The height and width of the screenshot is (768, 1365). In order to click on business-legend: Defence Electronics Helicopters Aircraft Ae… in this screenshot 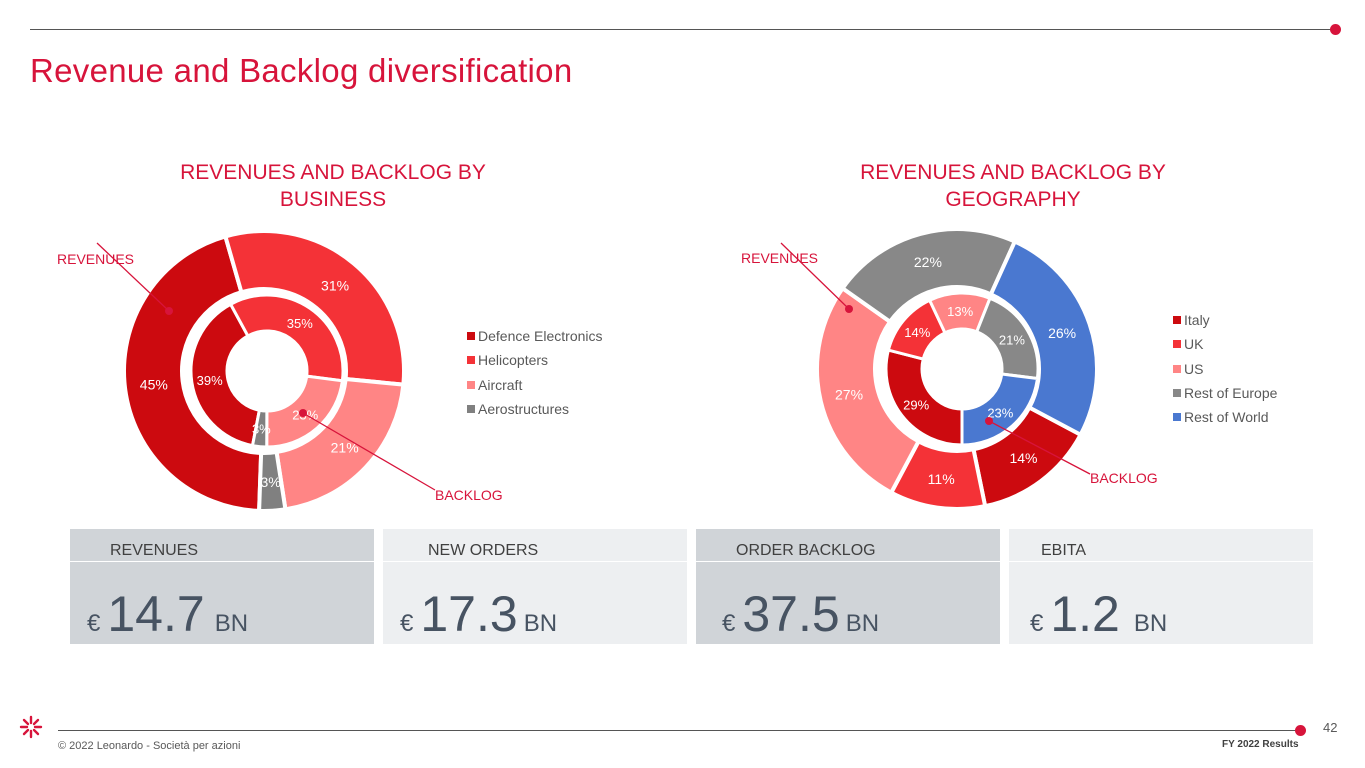, I will do `click(535, 372)`.